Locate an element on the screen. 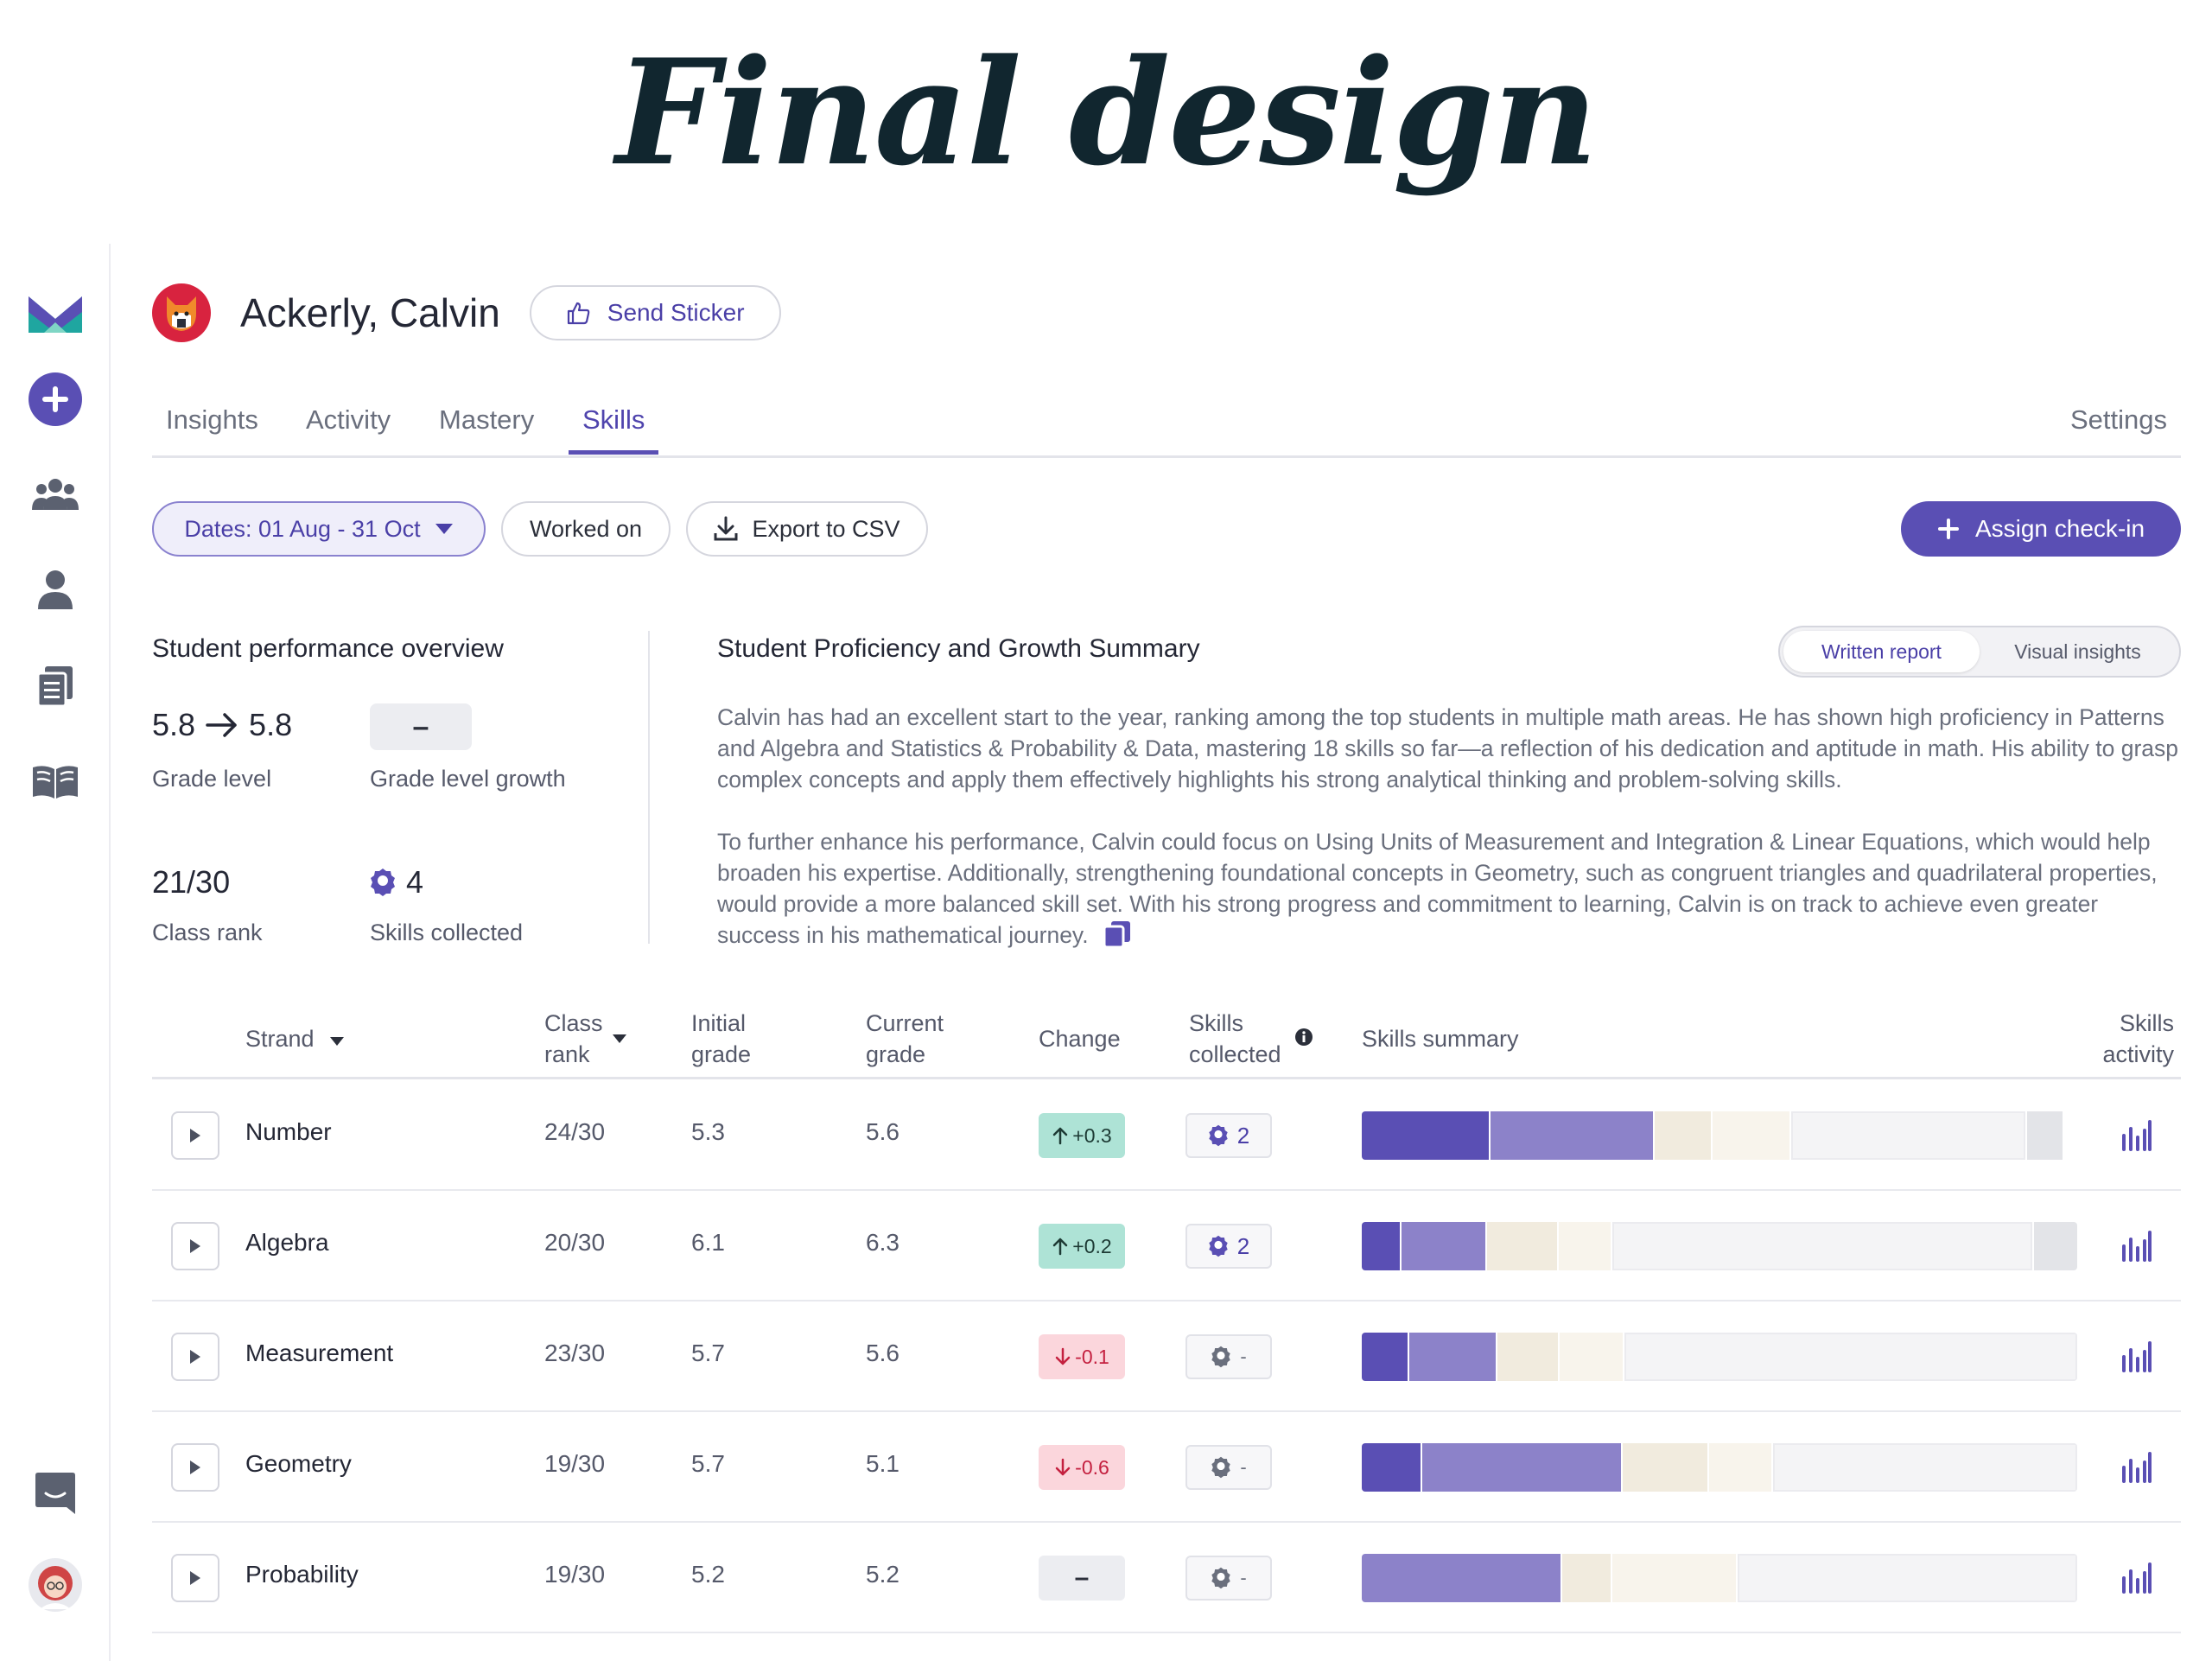 The width and height of the screenshot is (2212, 1661). skills-activity-header: Skills activity is located at coordinates (2132, 1039).